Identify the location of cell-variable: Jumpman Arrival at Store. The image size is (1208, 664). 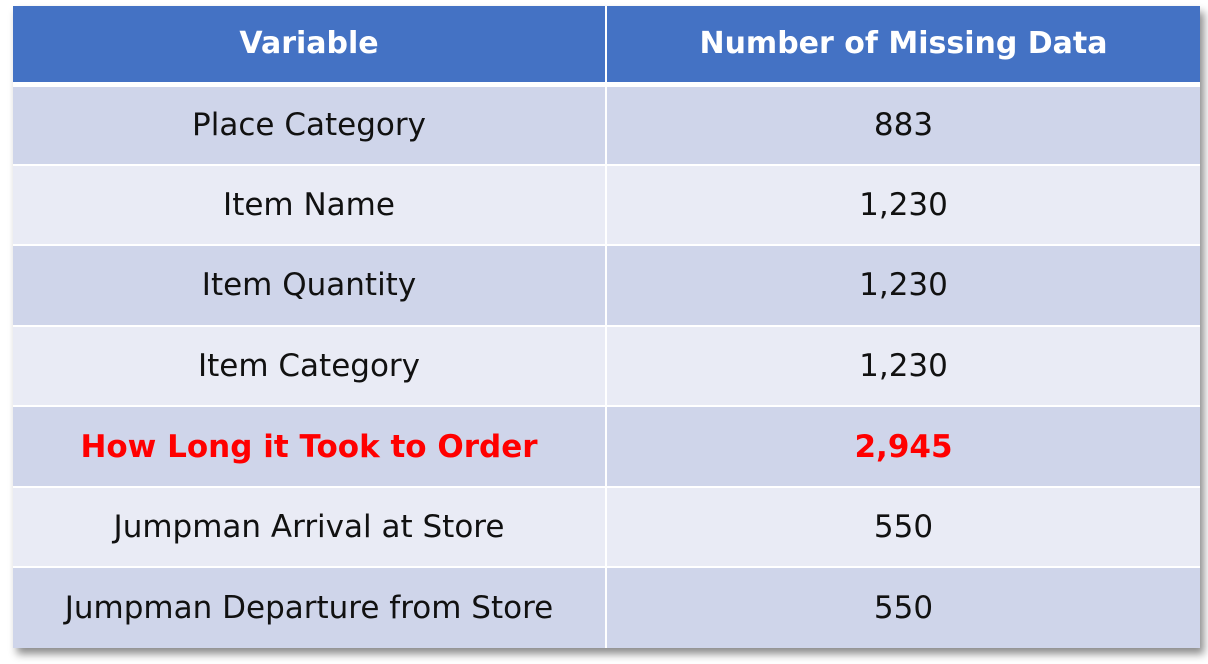
(310, 527).